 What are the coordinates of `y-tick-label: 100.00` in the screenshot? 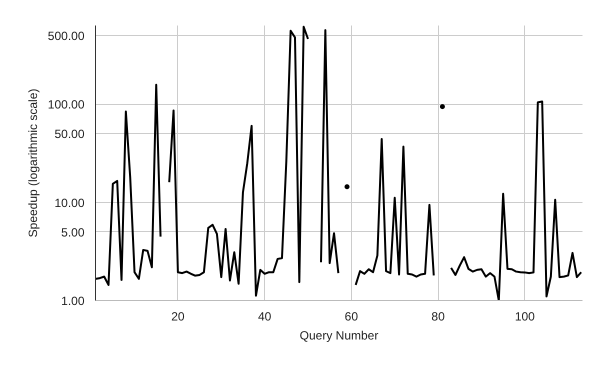 It's located at (66, 105).